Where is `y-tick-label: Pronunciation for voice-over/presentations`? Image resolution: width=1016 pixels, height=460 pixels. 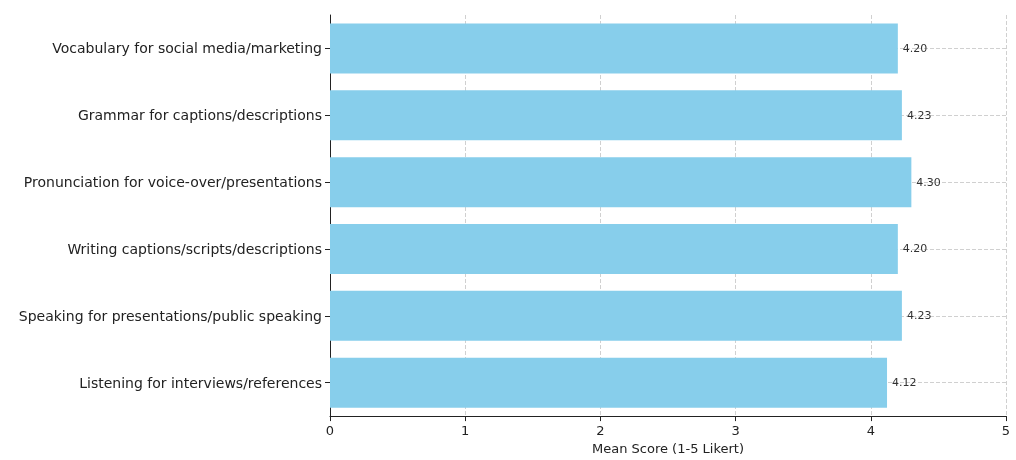 y-tick-label: Pronunciation for voice-over/presentations is located at coordinates (172, 182).